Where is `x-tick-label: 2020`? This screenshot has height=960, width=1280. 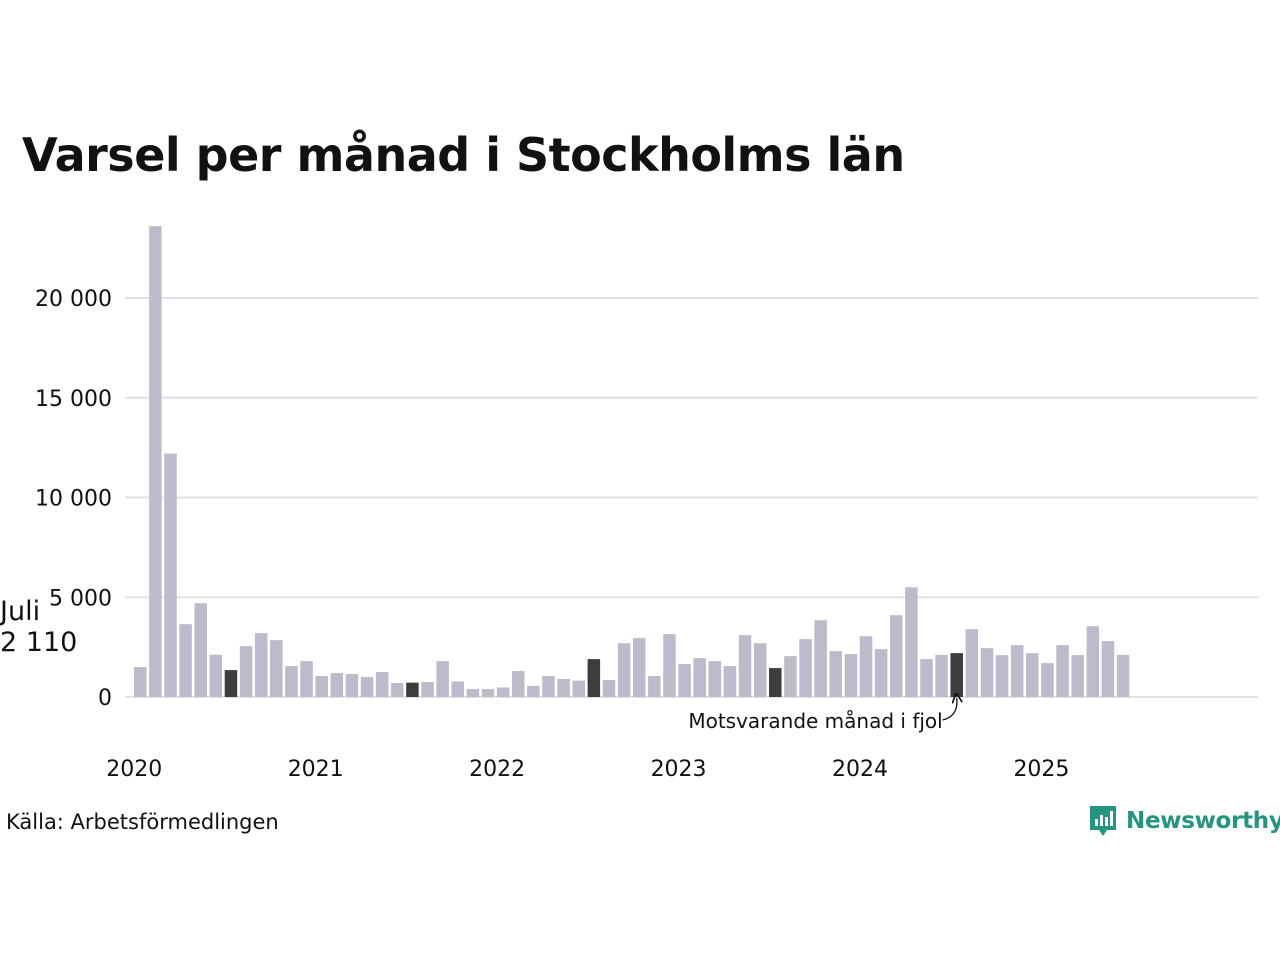
x-tick-label: 2020 is located at coordinates (134, 769).